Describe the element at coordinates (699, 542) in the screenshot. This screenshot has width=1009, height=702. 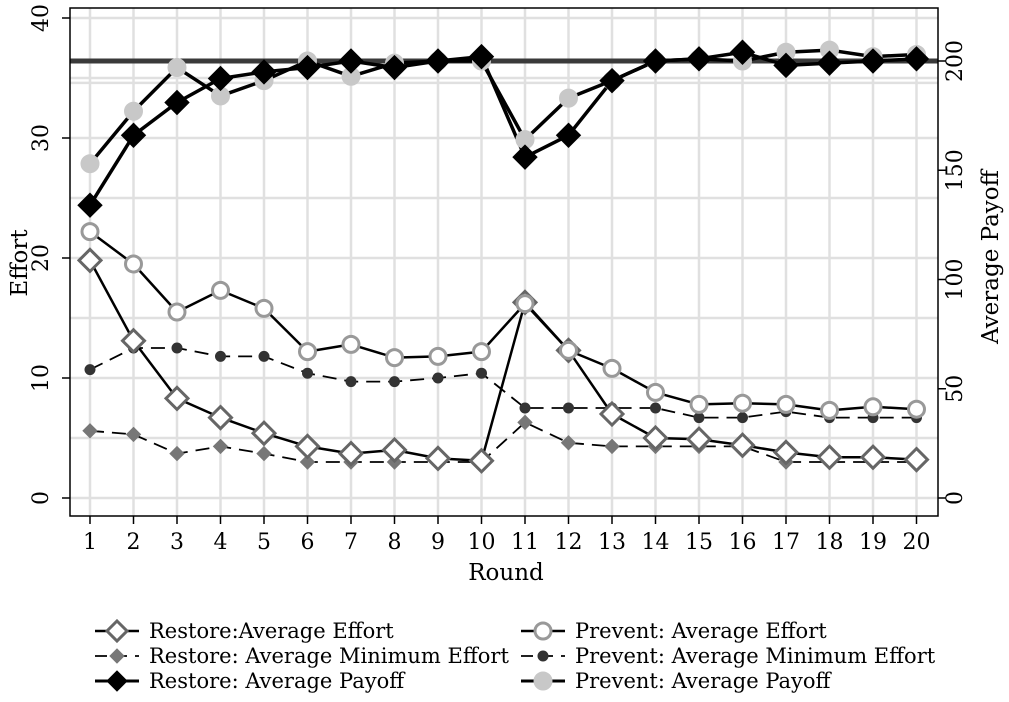
I see `x-tick-label-15: 15` at that location.